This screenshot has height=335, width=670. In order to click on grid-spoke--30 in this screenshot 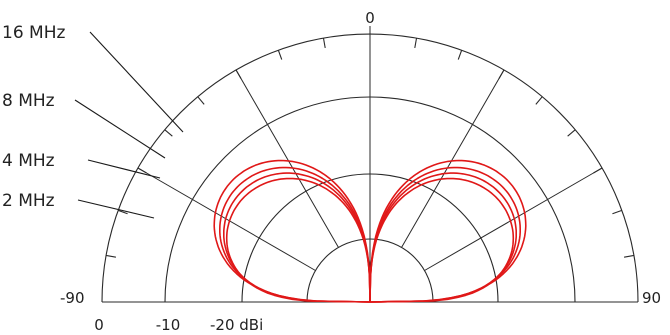, I will do `click(287, 158)`.